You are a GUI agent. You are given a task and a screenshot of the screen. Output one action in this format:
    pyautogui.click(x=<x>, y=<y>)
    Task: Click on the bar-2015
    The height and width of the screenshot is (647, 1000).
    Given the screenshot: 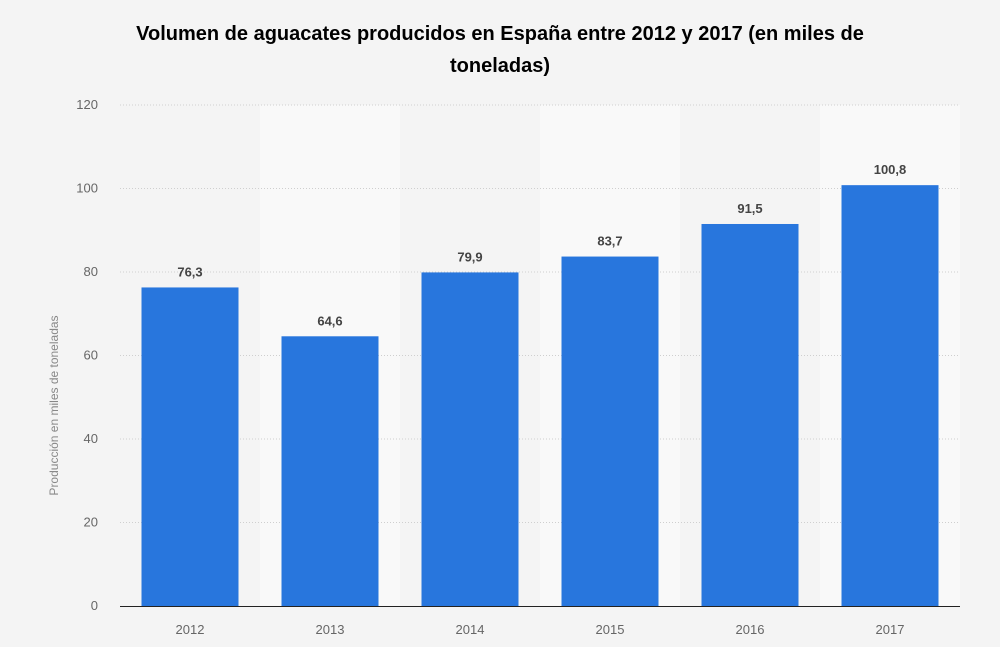 What is the action you would take?
    pyautogui.click(x=610, y=431)
    